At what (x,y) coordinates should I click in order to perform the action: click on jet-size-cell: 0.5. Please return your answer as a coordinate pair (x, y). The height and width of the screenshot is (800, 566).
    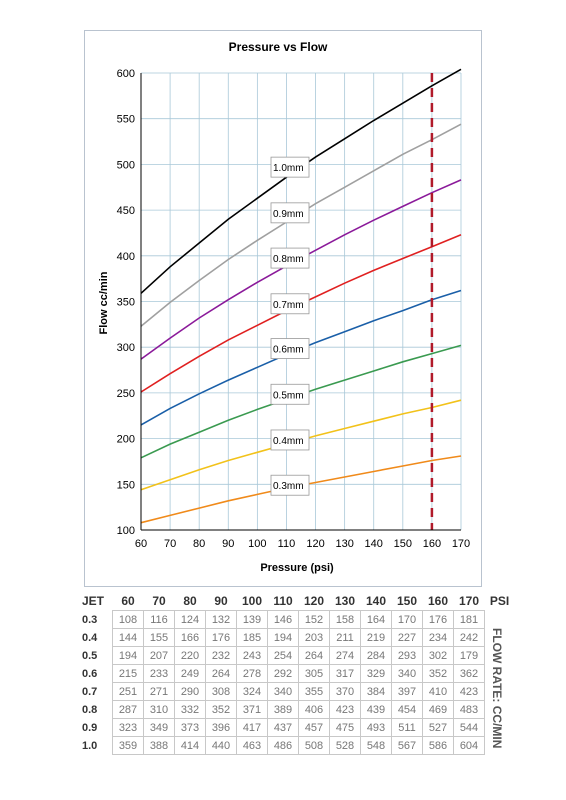
    Looking at the image, I should click on (96, 655).